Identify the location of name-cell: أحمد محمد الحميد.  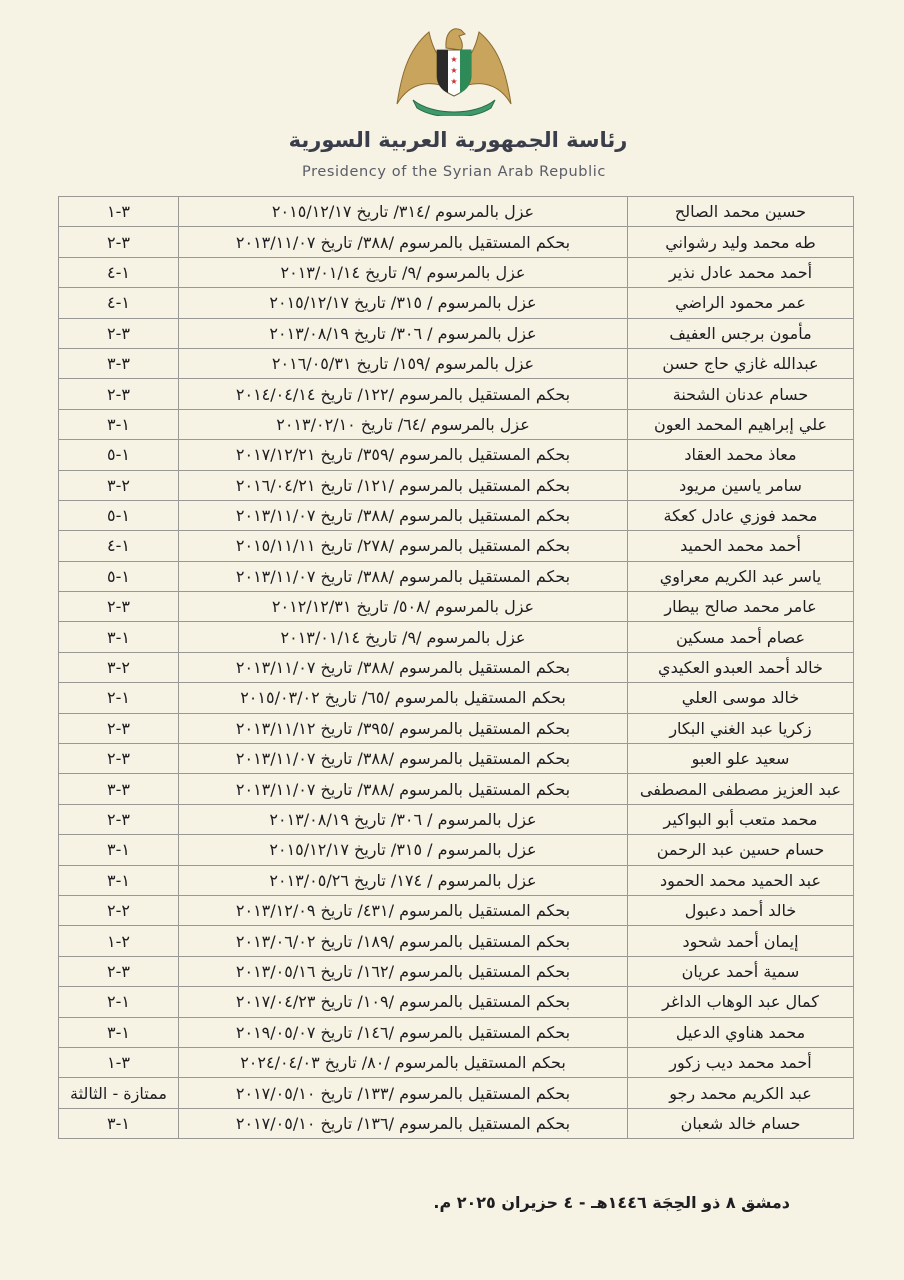
(740, 546).